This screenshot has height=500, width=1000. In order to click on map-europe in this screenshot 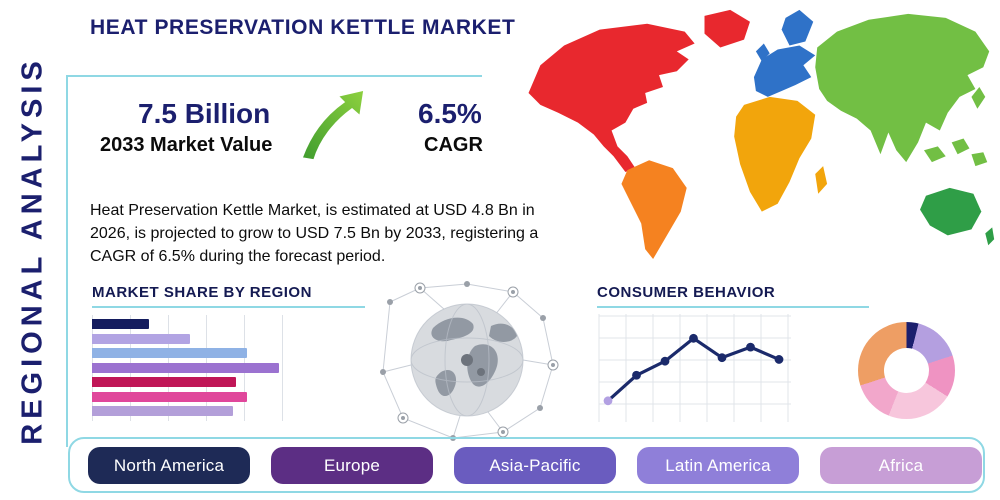, I will do `click(784, 71)`.